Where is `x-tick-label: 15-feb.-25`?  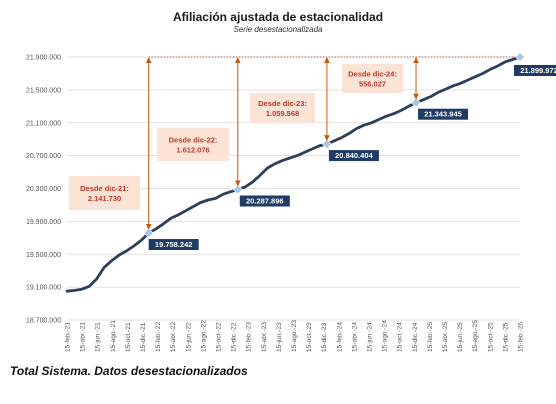 x-tick-label: 15-feb.-25 is located at coordinates (430, 337).